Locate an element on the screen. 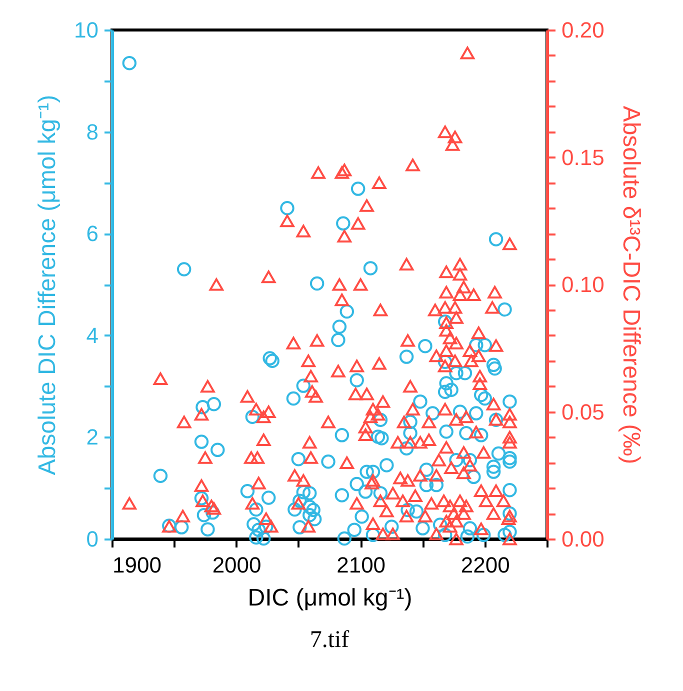 The height and width of the screenshot is (691, 683). y-tick-label: 2 is located at coordinates (92, 437).